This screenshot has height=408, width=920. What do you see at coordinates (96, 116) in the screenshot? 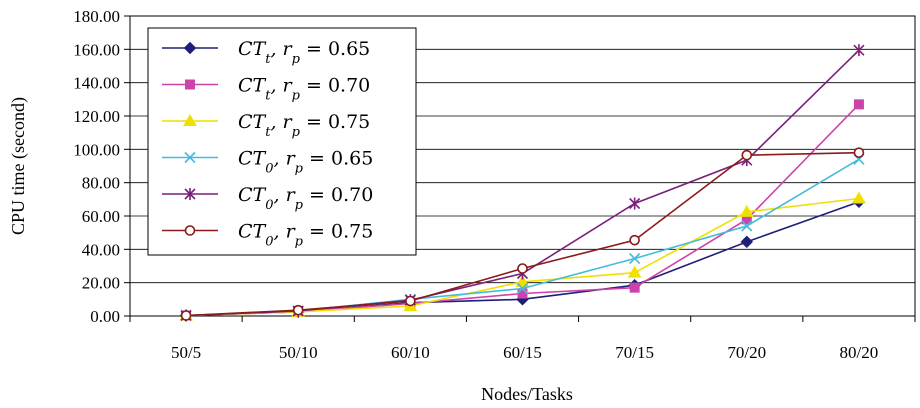
I see `y-tick-label: 120.00` at bounding box center [96, 116].